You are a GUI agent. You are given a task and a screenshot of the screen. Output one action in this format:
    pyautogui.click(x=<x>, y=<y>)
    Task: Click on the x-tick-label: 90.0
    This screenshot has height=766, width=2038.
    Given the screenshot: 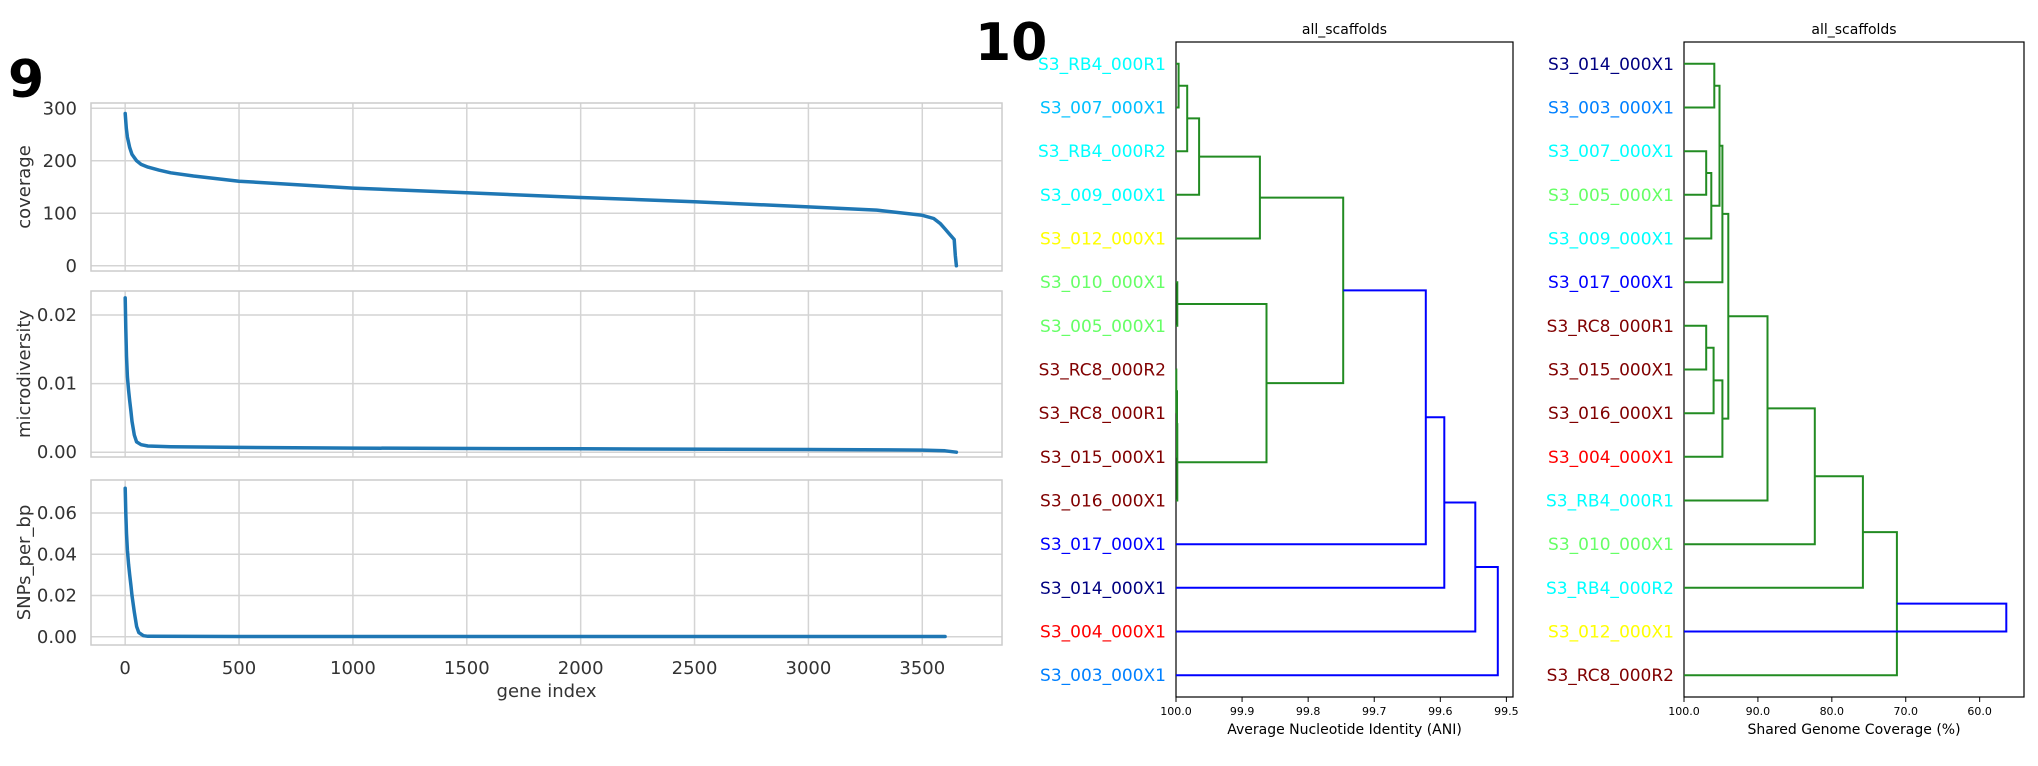 What is the action you would take?
    pyautogui.click(x=1758, y=711)
    